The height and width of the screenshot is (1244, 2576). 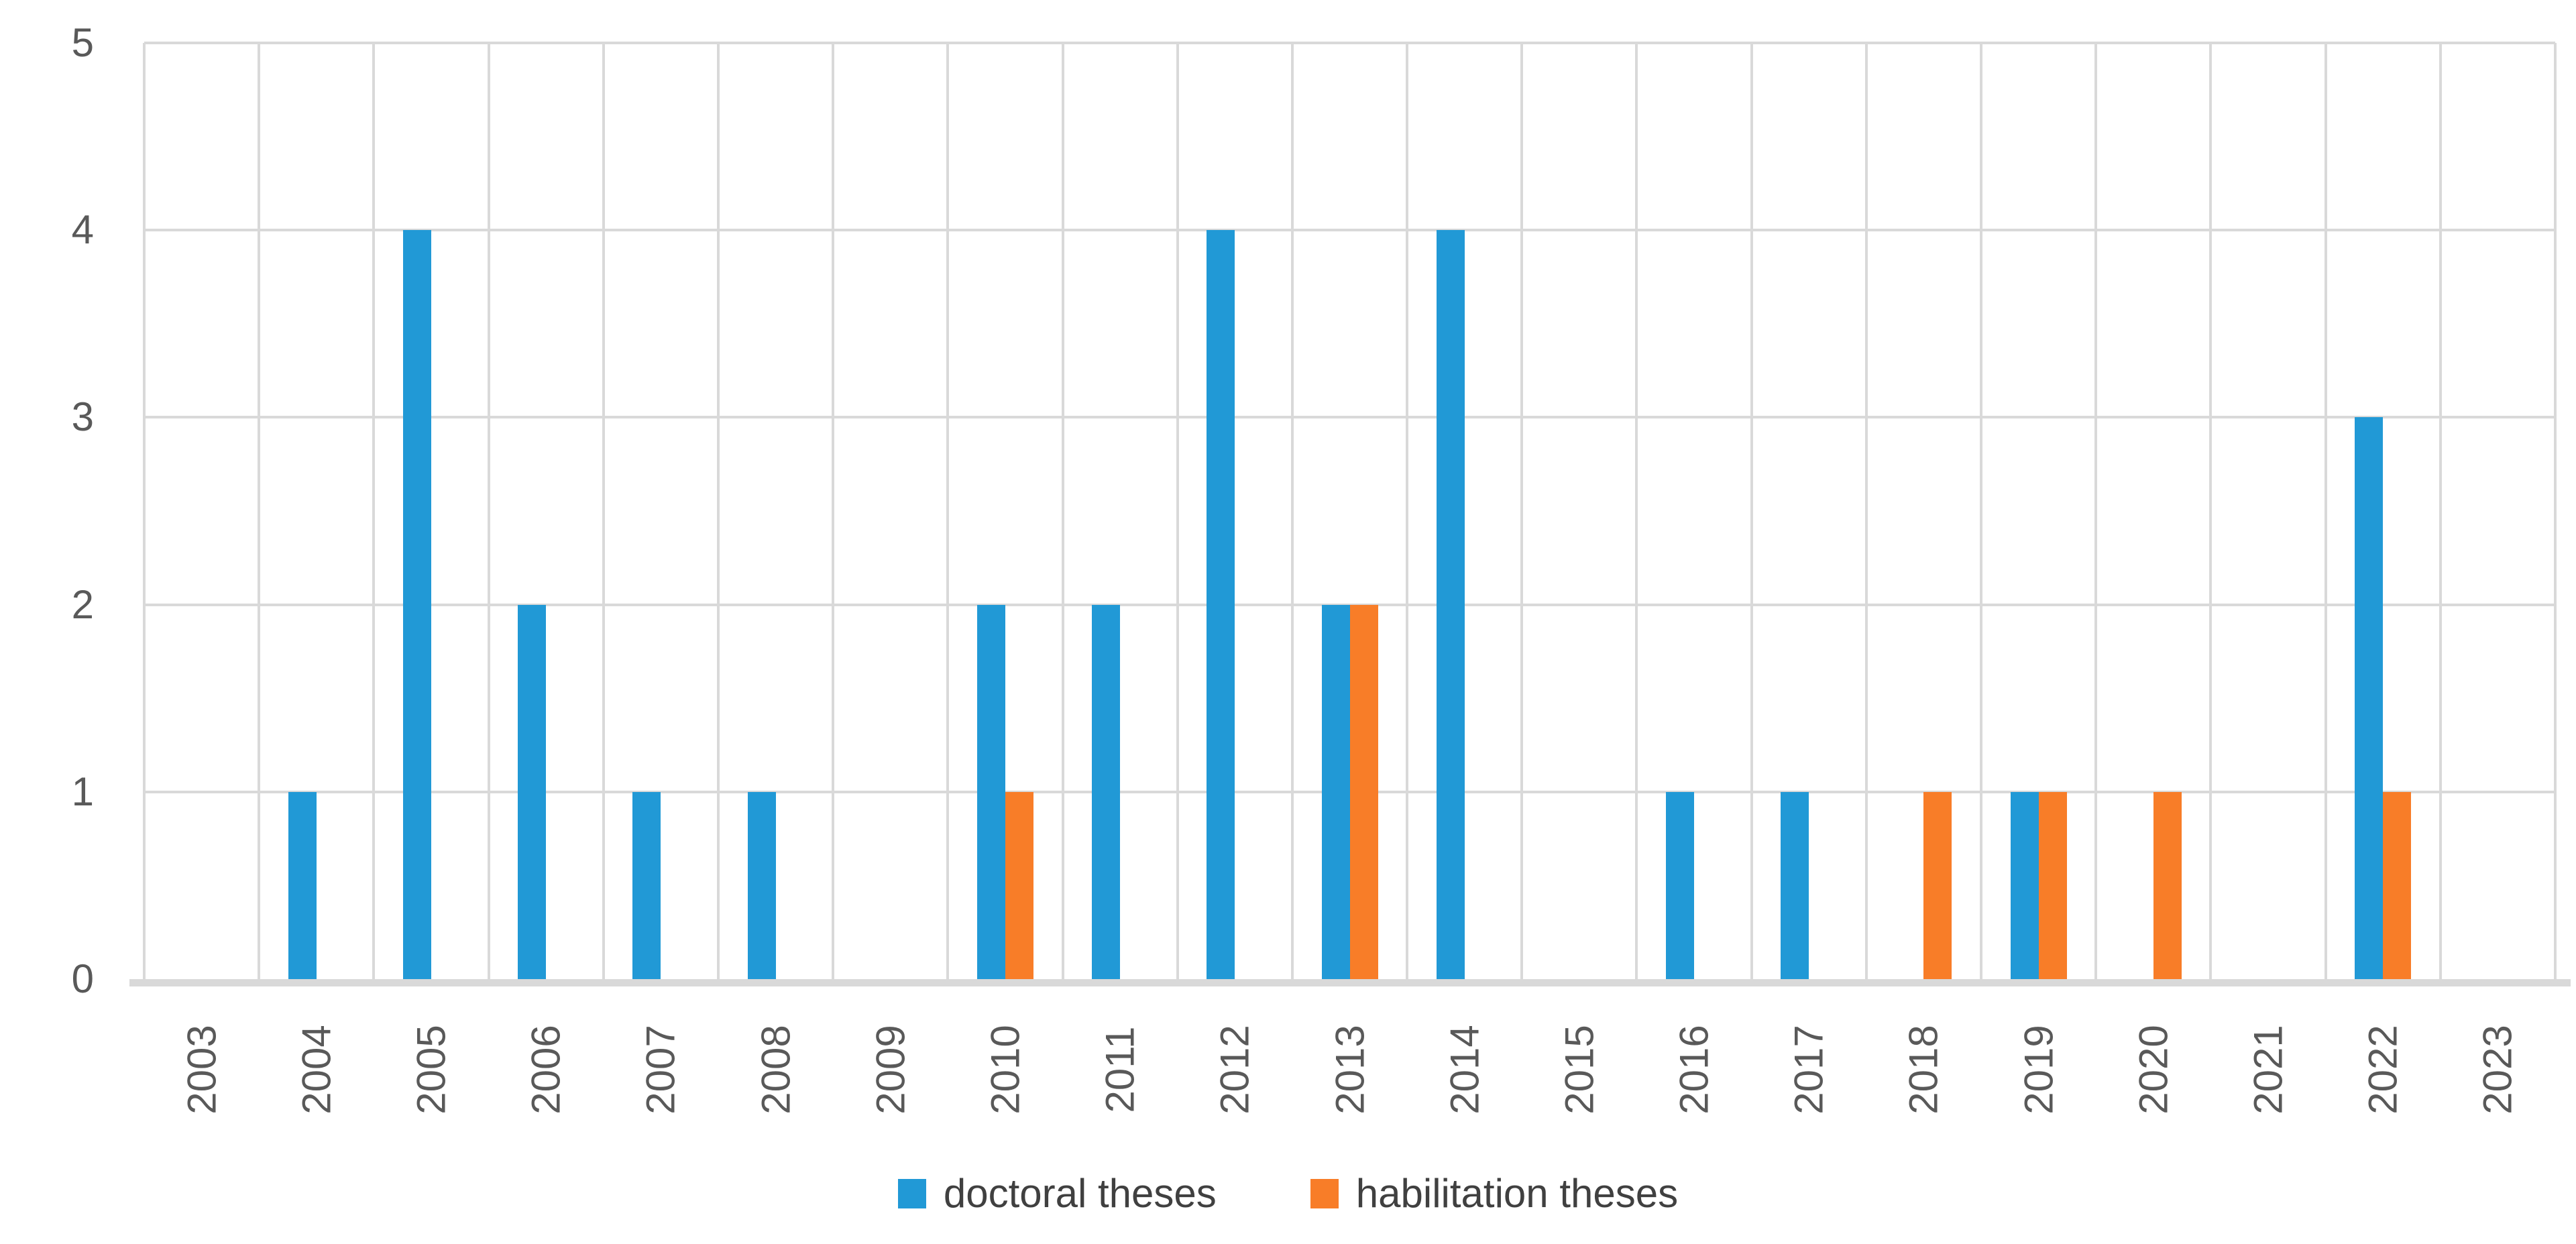 What do you see at coordinates (546, 1070) in the screenshot?
I see `x-axis-label: 2006` at bounding box center [546, 1070].